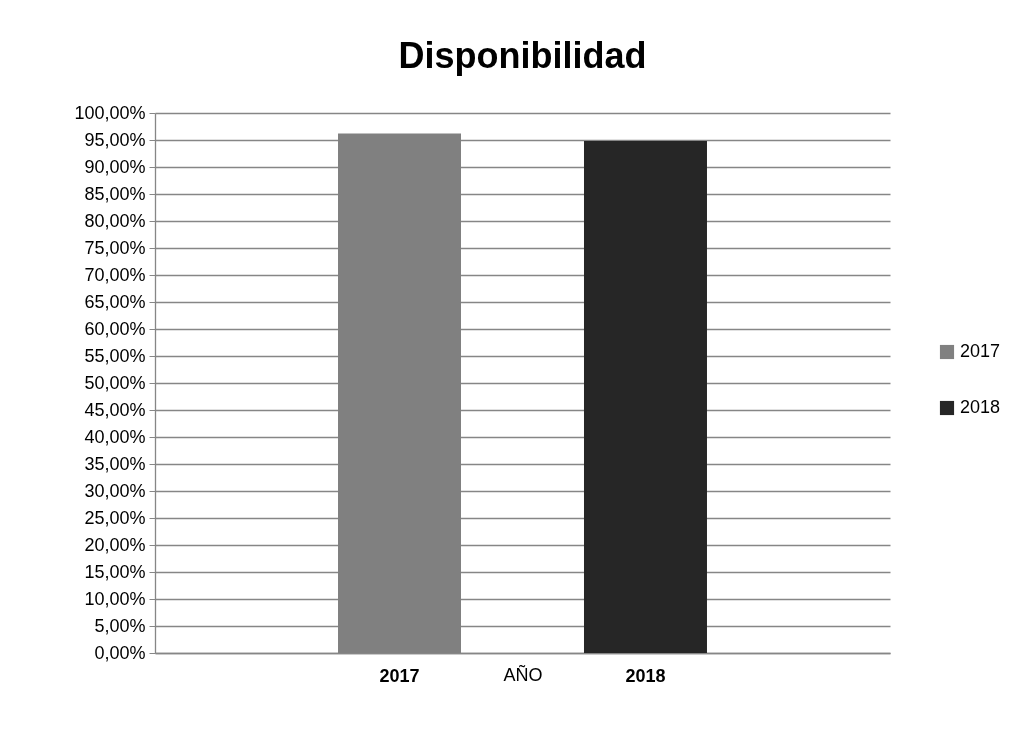 This screenshot has width=1029, height=729. Describe the element at coordinates (115, 598) in the screenshot. I see `y-tick-label: 10,00%` at that location.